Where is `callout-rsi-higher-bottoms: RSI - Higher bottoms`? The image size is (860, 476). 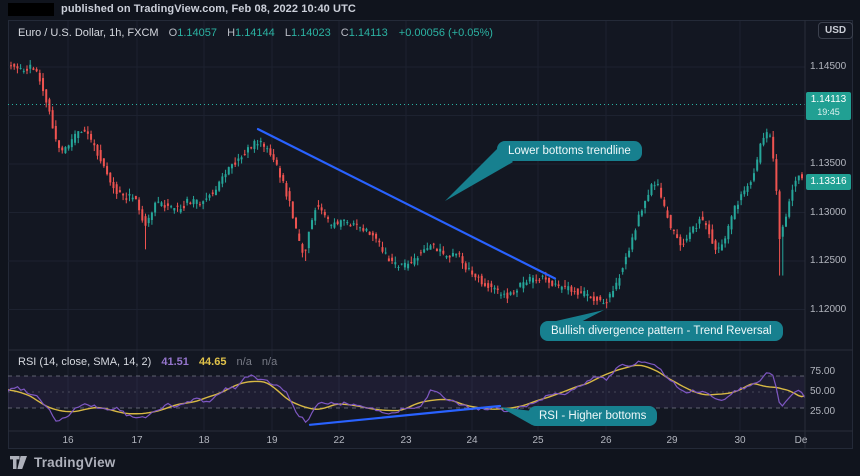
callout-rsi-higher-bottoms: RSI - Higher bottoms is located at coordinates (593, 416).